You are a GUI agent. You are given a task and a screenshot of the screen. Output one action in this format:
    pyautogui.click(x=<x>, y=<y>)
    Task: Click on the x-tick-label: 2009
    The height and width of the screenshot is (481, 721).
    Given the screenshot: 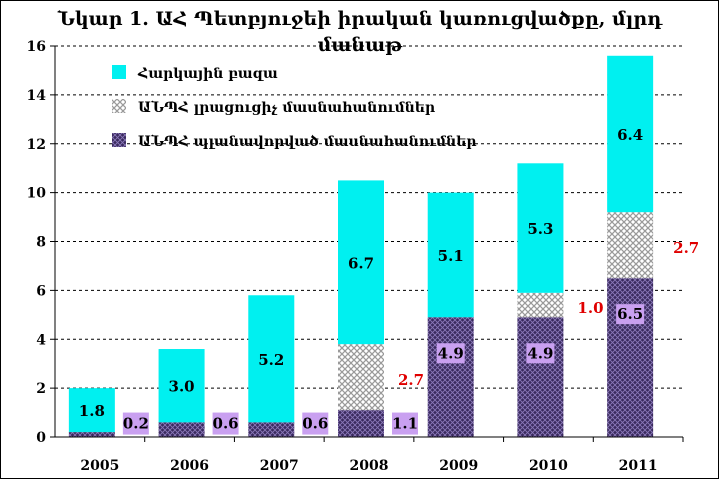 What is the action you would take?
    pyautogui.click(x=458, y=466)
    